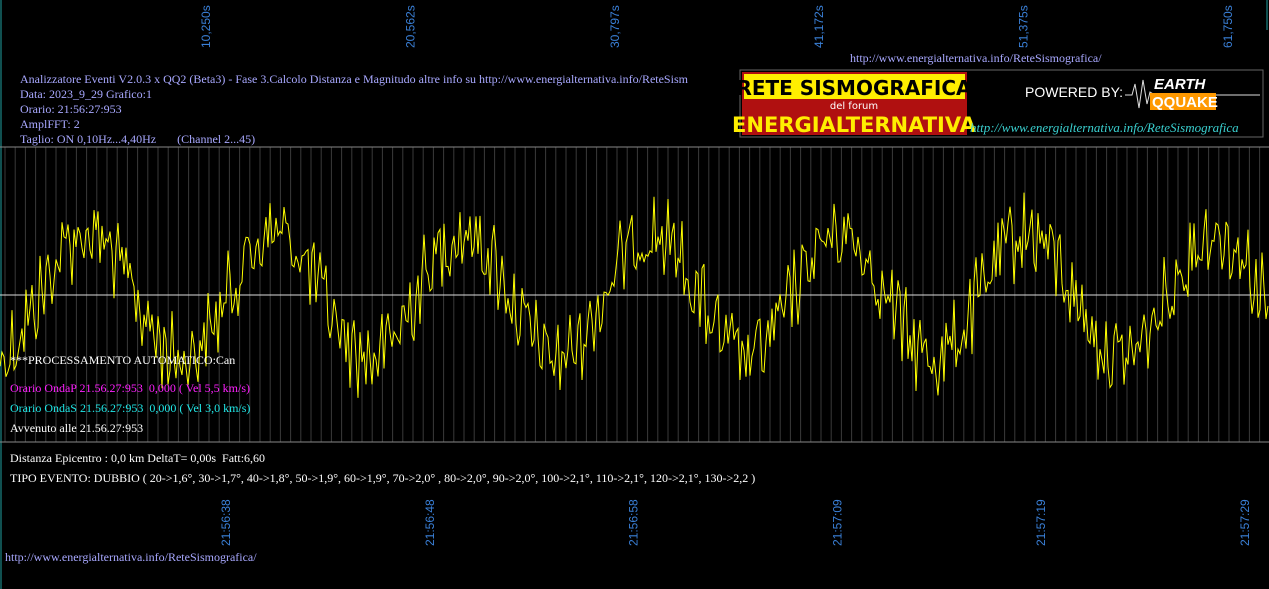  I want to click on logo-title: RETE SISMOGRAFICA, so click(854, 88).